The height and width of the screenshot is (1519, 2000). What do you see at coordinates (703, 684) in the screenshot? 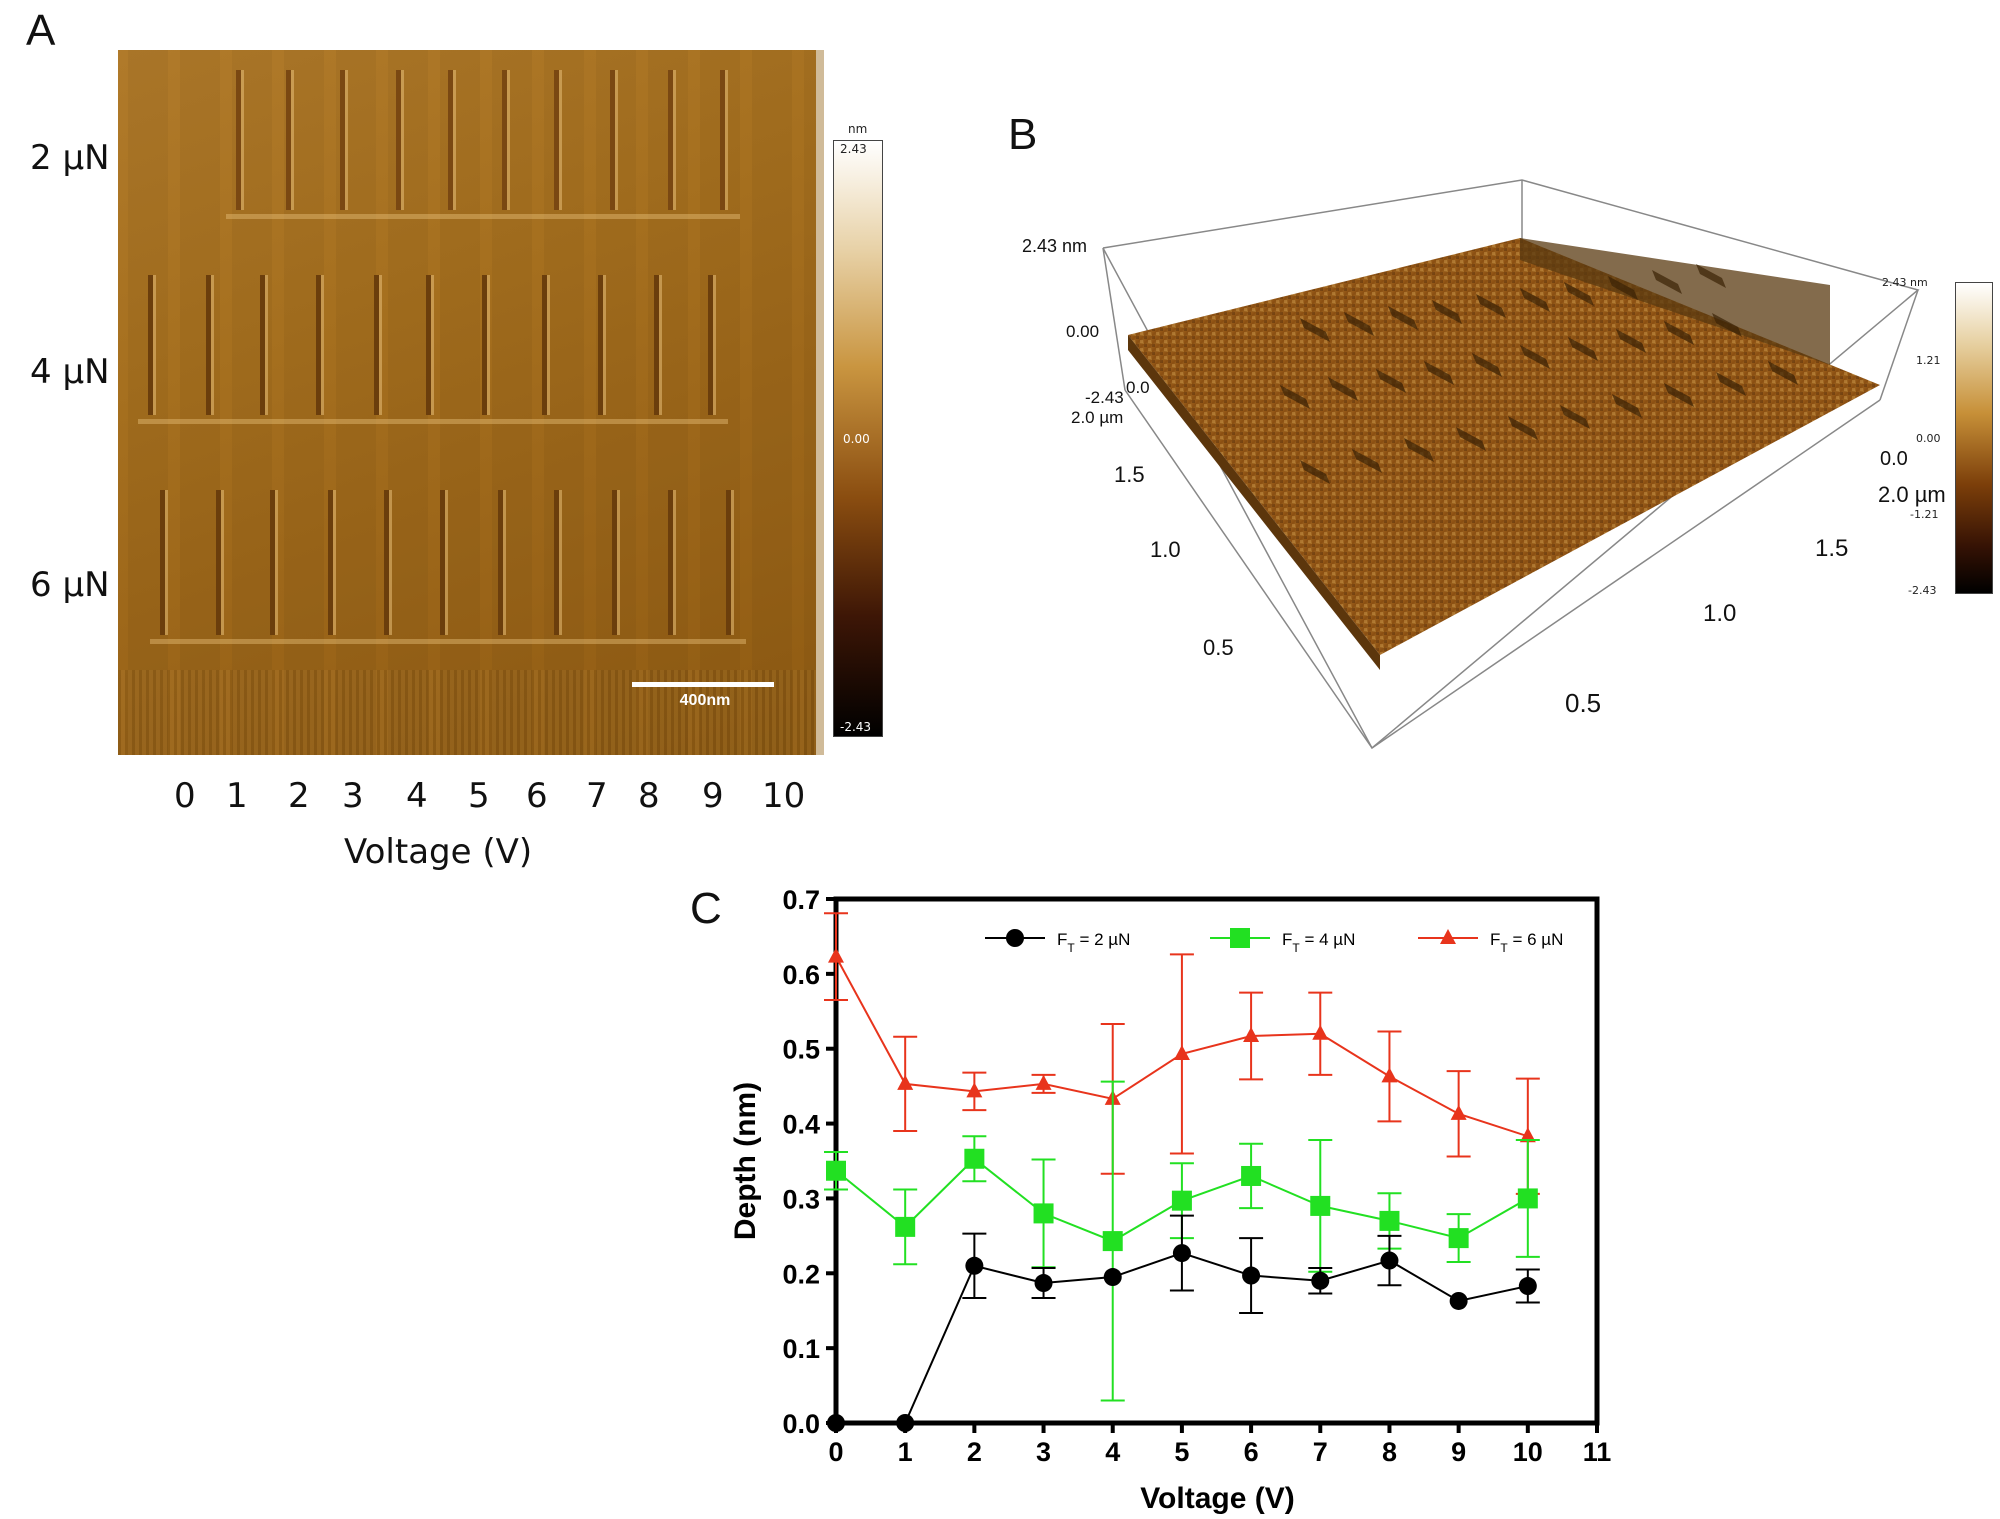
I see `scale-bar` at bounding box center [703, 684].